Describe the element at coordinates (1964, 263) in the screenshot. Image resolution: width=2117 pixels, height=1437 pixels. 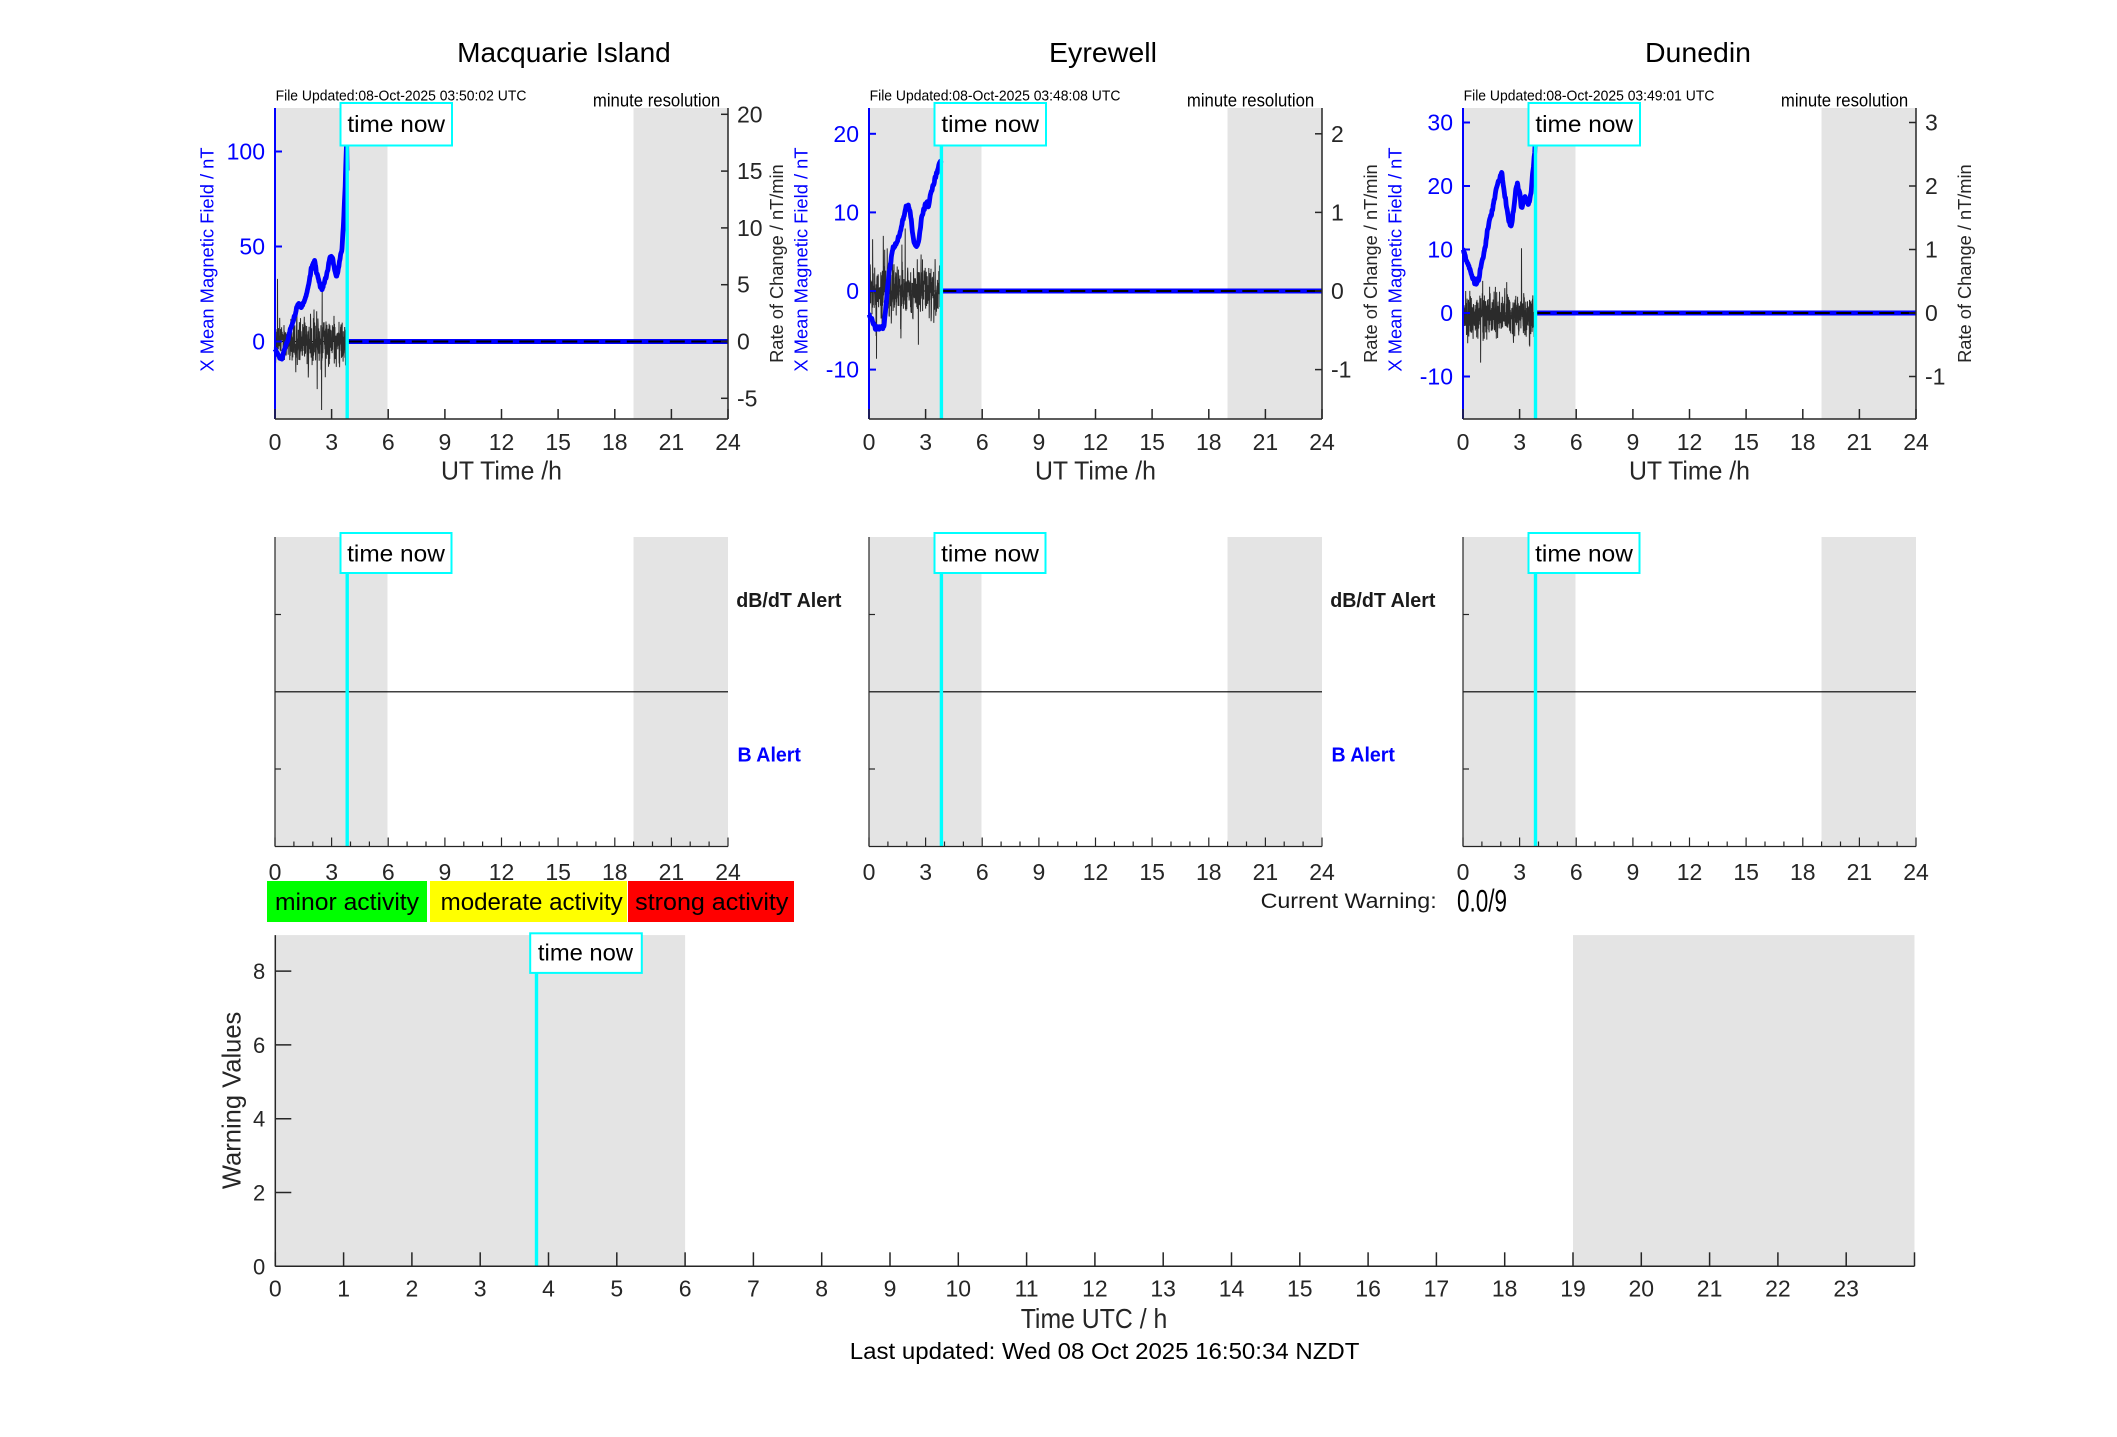
I see `svg-text: Rate of Change / nT/min` at that location.